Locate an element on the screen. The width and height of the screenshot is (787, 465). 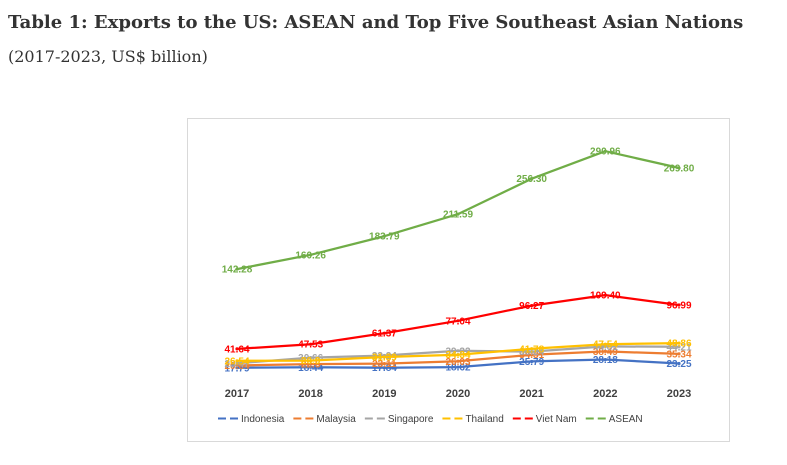
data-point-thailand-2022 is located at coordinates (605, 344).